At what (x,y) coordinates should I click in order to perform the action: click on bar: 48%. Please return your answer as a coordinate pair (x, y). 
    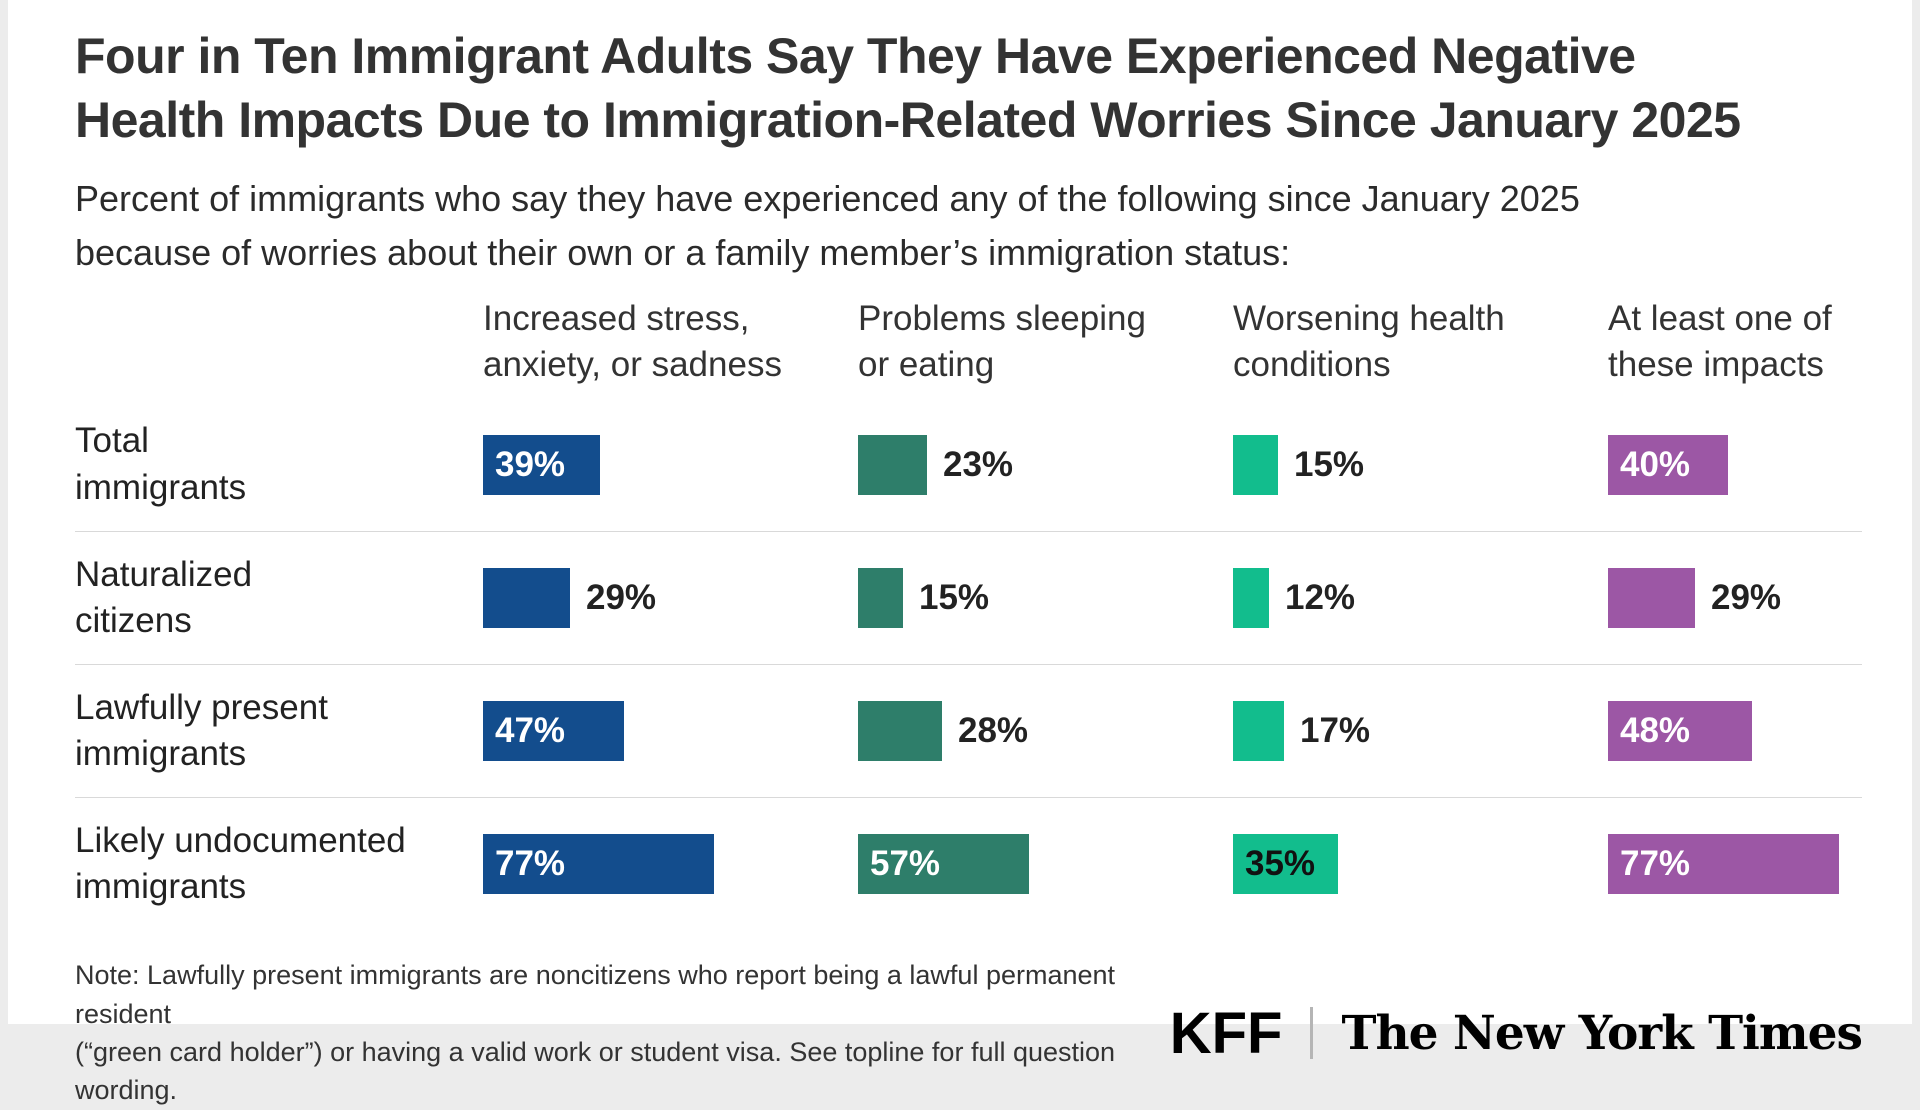
    Looking at the image, I should click on (1680, 731).